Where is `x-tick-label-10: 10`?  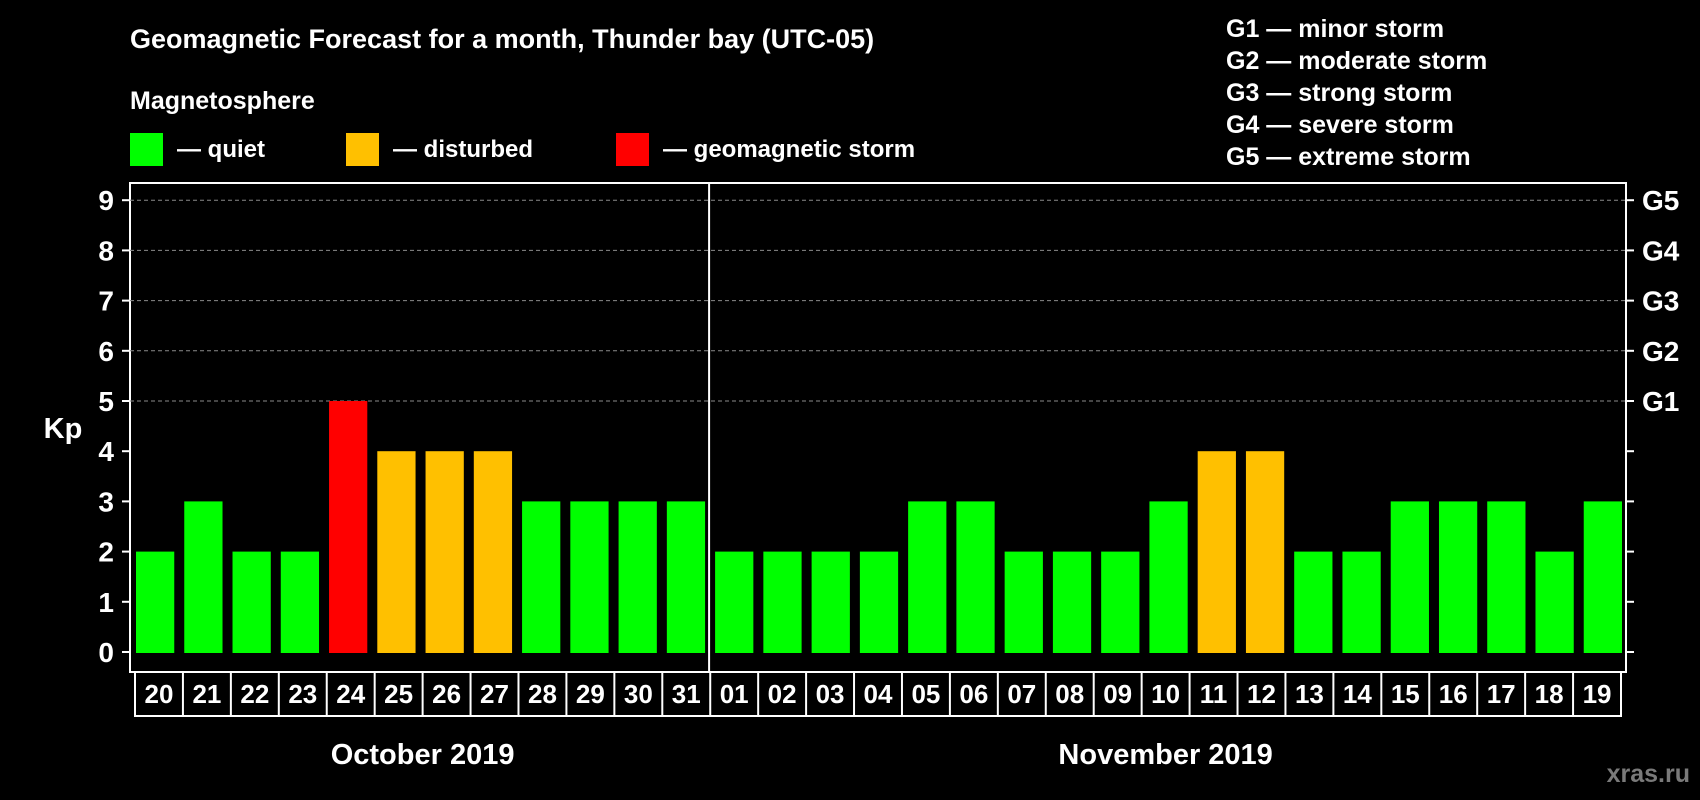
x-tick-label-10: 10 is located at coordinates (1165, 694).